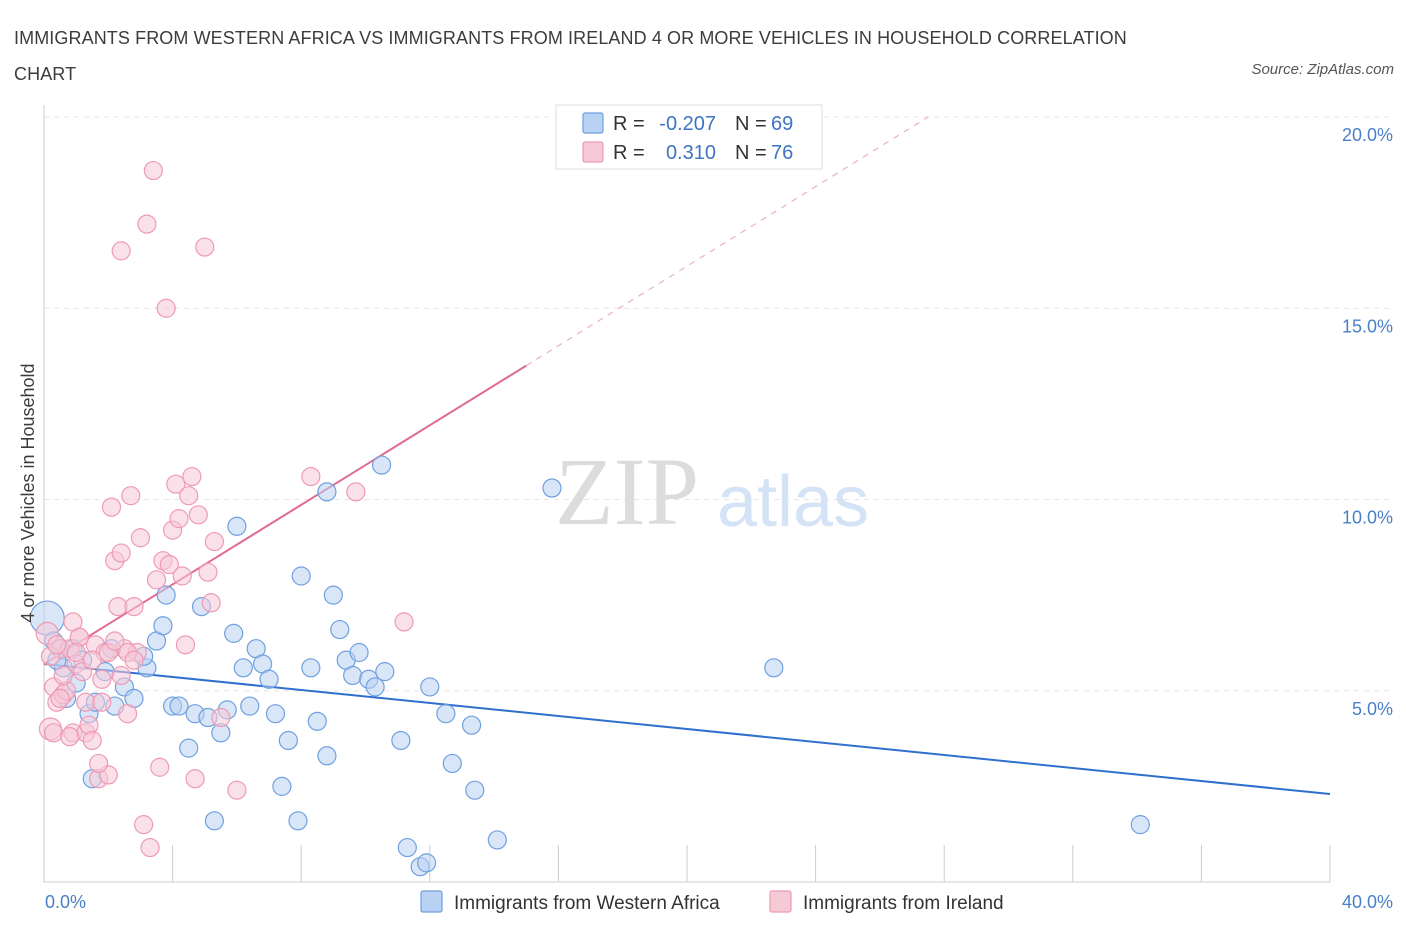 This screenshot has height=930, width=1406. What do you see at coordinates (782, 153) in the screenshot?
I see `n-value: 76` at bounding box center [782, 153].